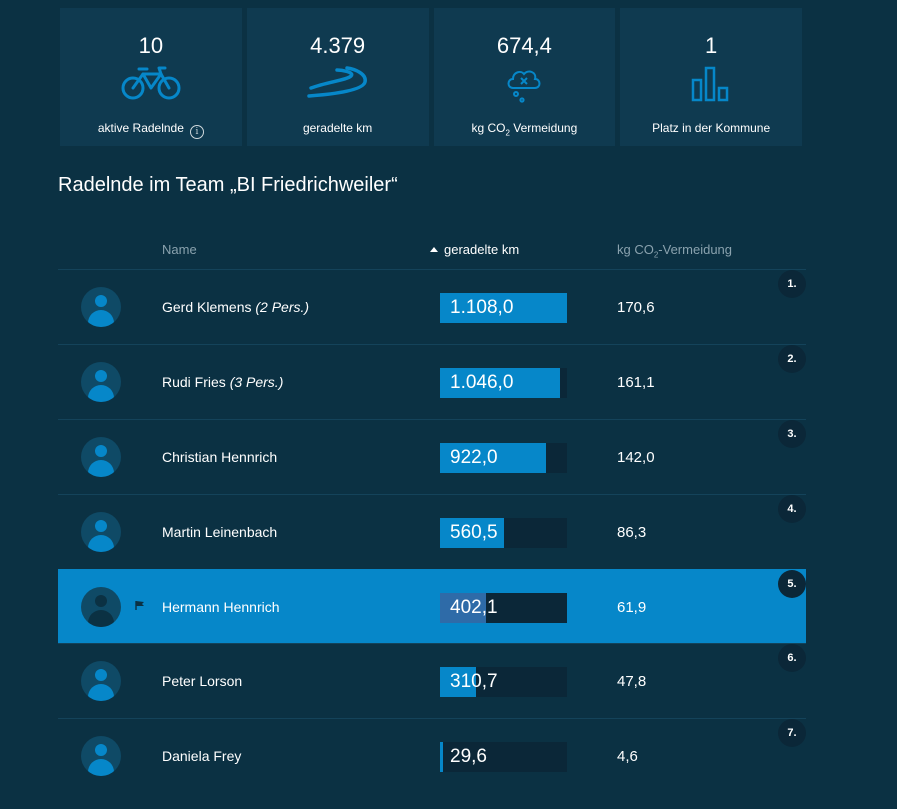  Describe the element at coordinates (151, 45) in the screenshot. I see `stat-value: 10` at that location.